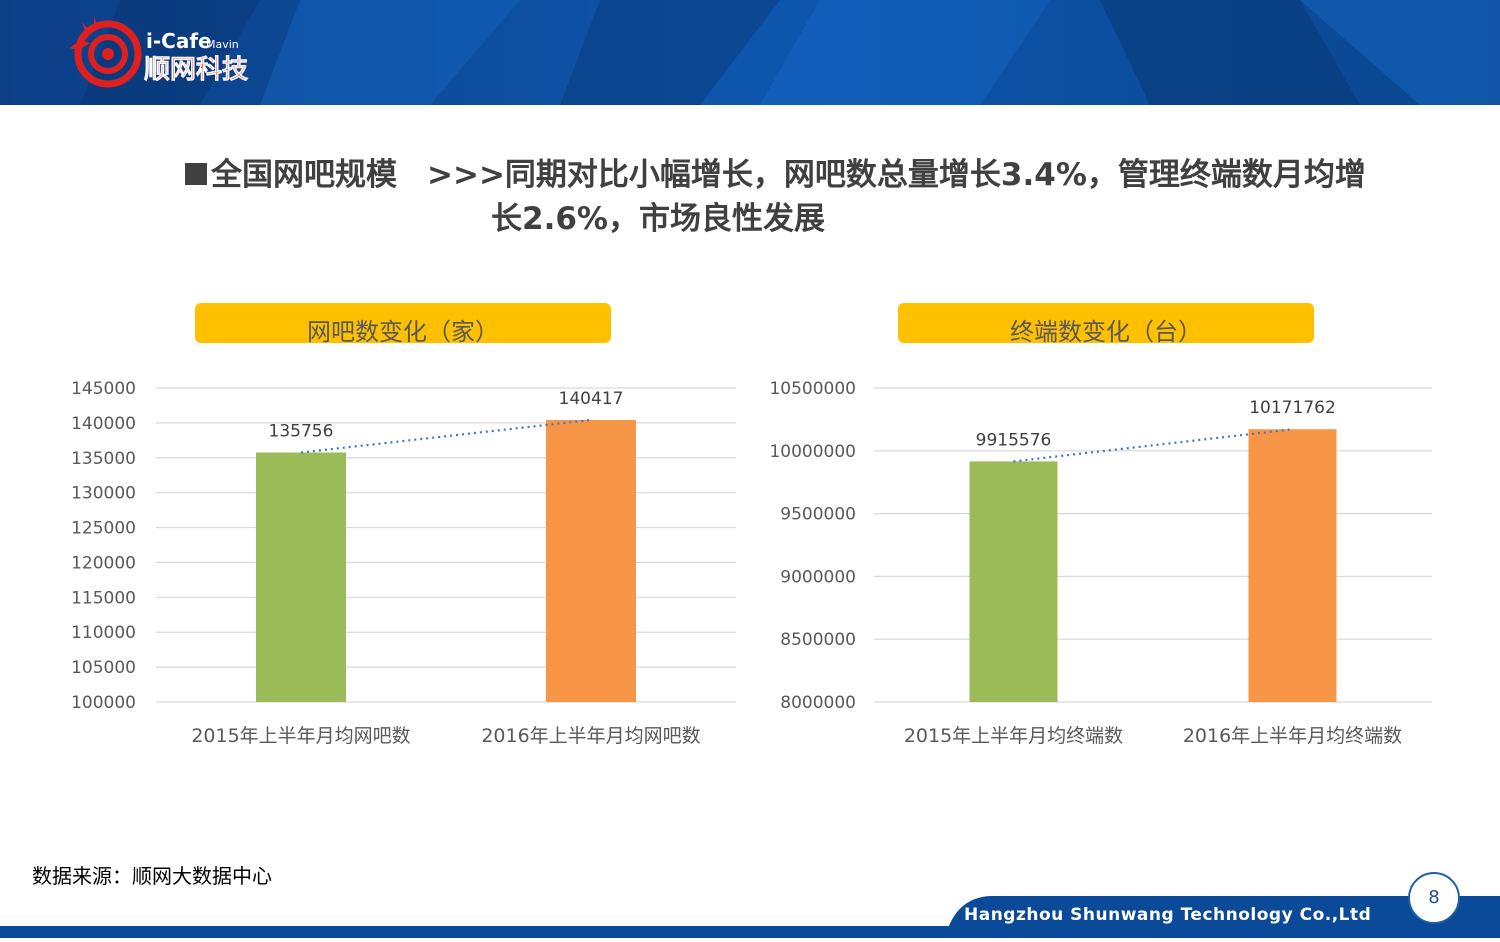 This screenshot has width=1500, height=942. I want to click on x-tick-label: 2015年上半年月均终端数, so click(1013, 736).